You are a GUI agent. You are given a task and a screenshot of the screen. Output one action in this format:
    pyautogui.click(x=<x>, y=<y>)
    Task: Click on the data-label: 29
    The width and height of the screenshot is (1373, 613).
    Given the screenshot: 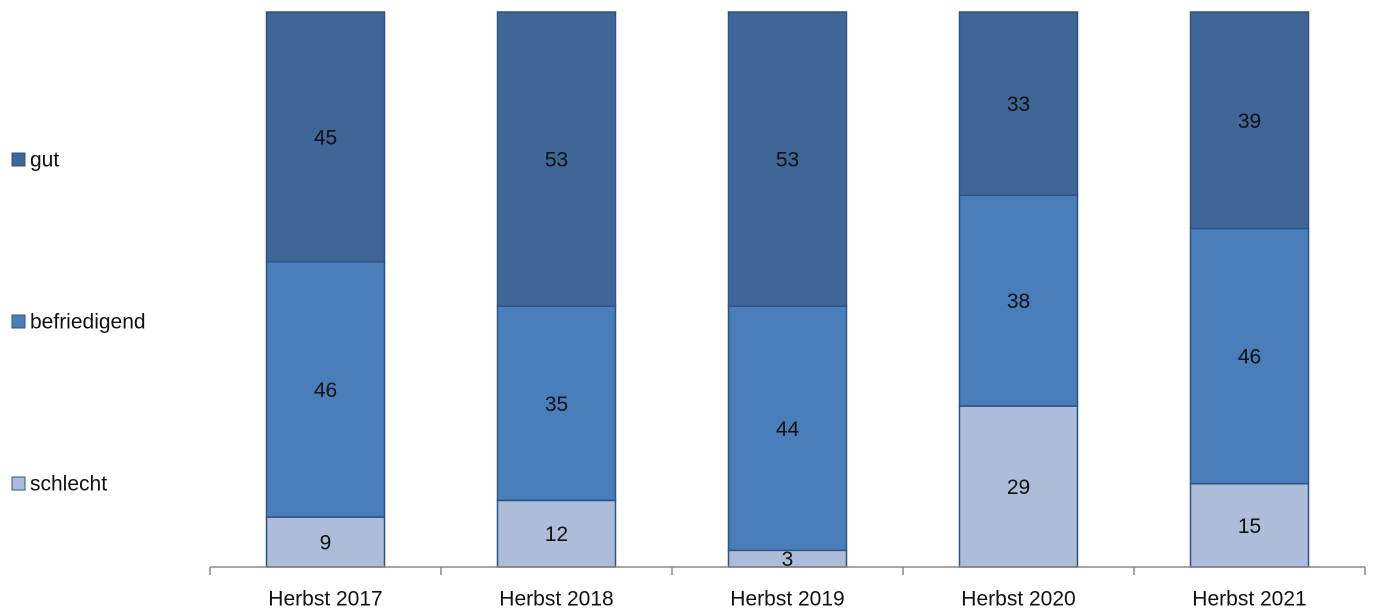 What is the action you would take?
    pyautogui.click(x=1018, y=487)
    